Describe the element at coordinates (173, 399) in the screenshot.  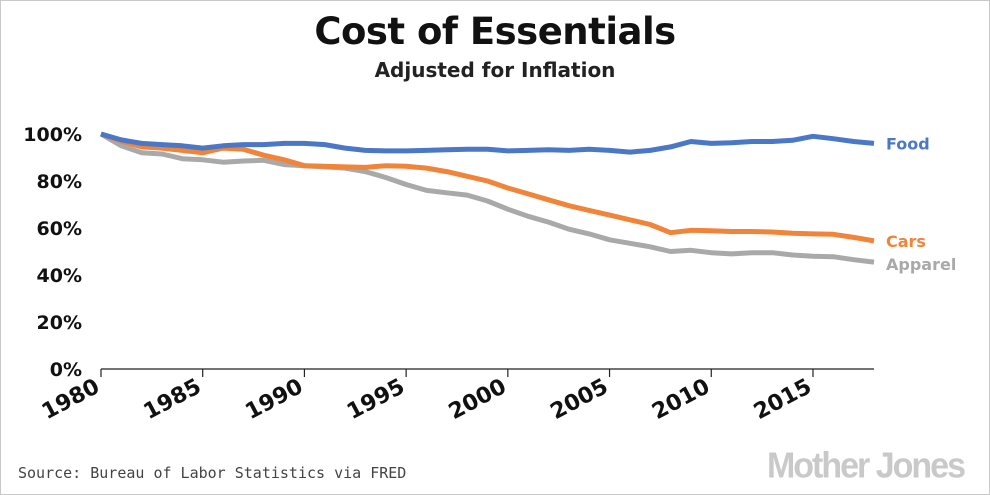
I see `x-tick-label: 1985` at that location.